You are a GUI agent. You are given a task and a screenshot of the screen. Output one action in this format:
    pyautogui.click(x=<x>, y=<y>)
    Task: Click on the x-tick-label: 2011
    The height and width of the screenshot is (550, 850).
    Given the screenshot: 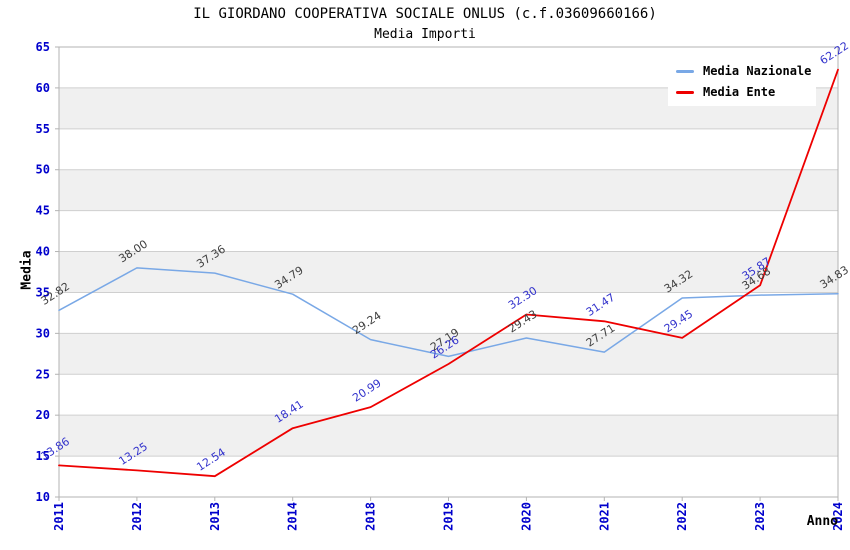 What is the action you would take?
    pyautogui.click(x=59, y=516)
    